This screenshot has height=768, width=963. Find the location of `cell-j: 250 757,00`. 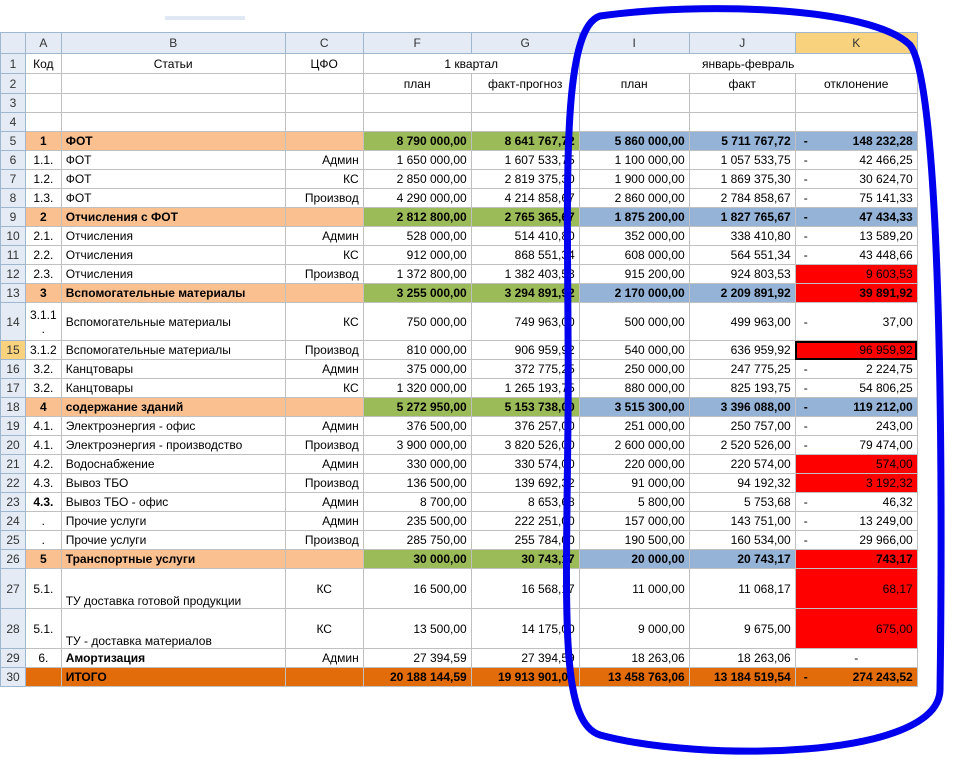

cell-j: 250 757,00 is located at coordinates (742, 426).